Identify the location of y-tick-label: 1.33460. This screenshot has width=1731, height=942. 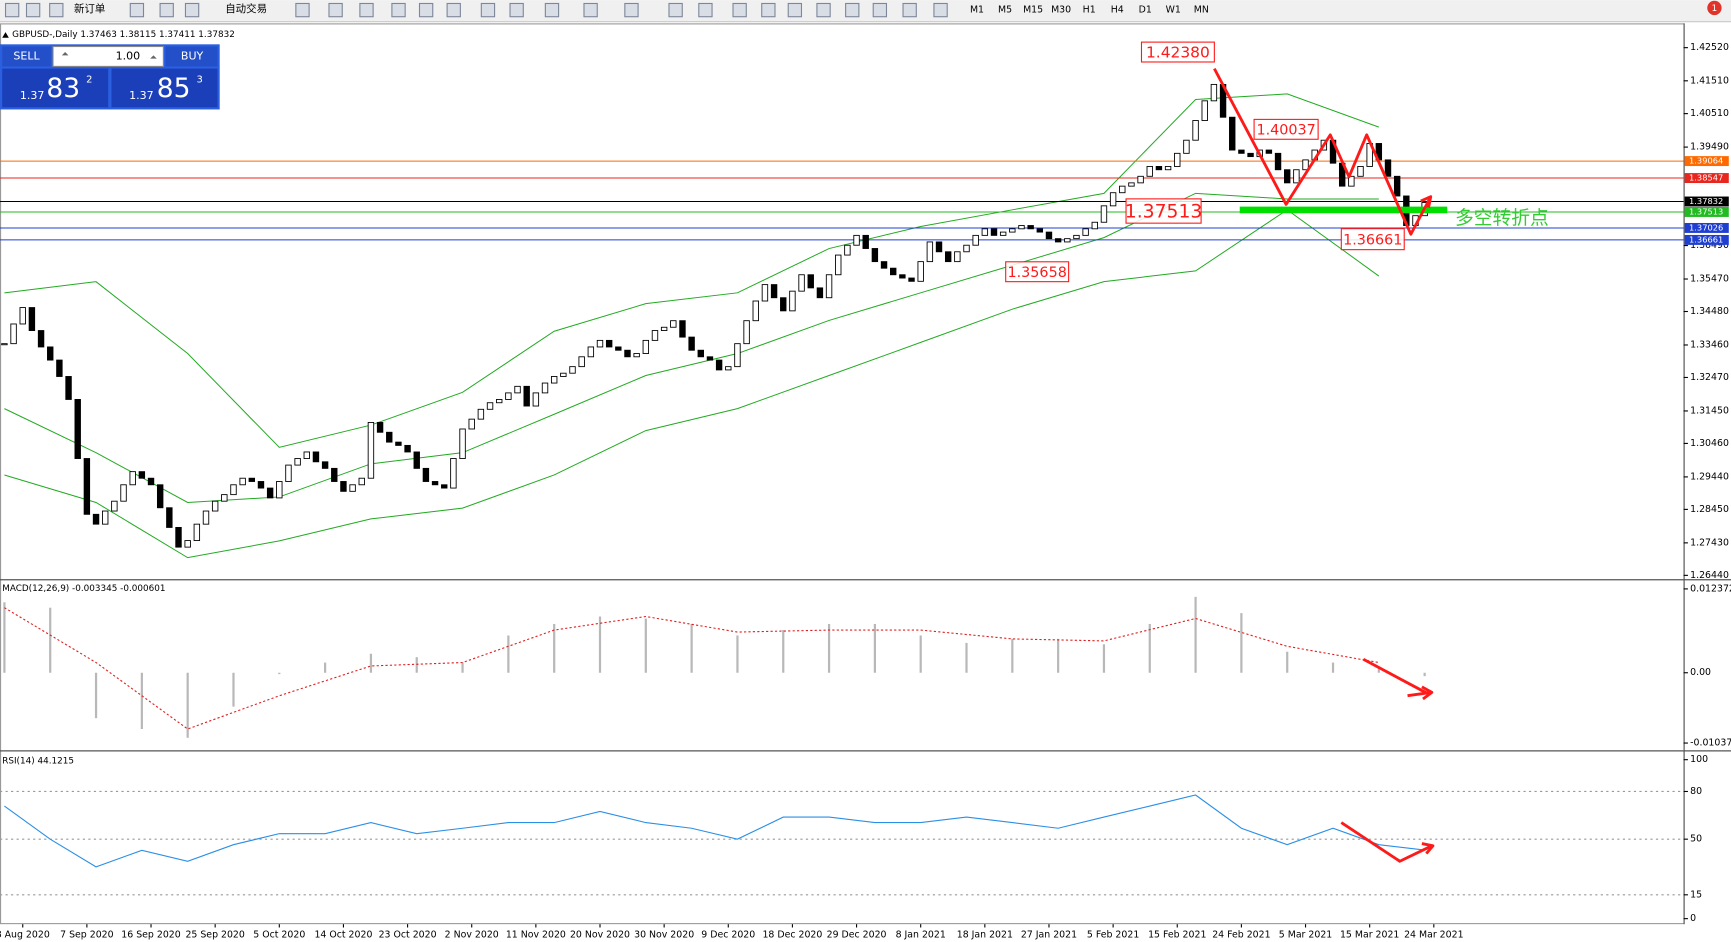
(1709, 344).